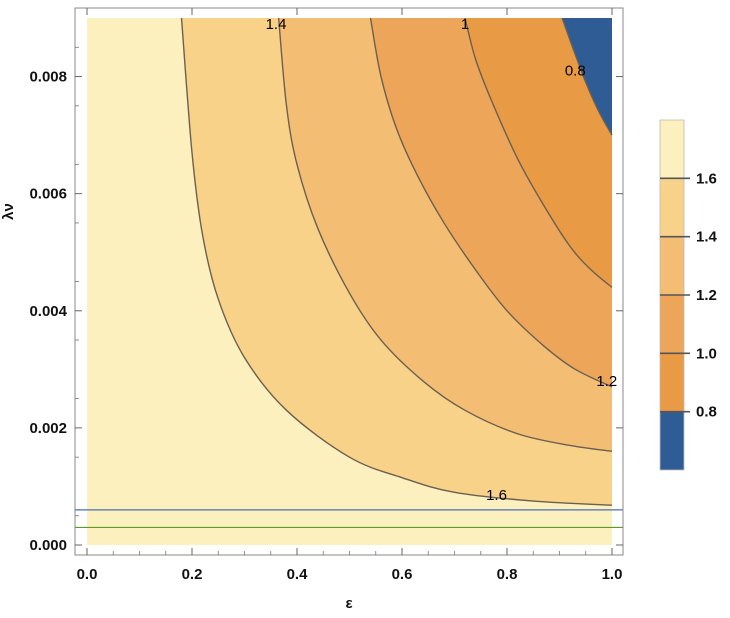 The width and height of the screenshot is (730, 618). Describe the element at coordinates (48, 428) in the screenshot. I see `y-tick-label: 0.002` at that location.